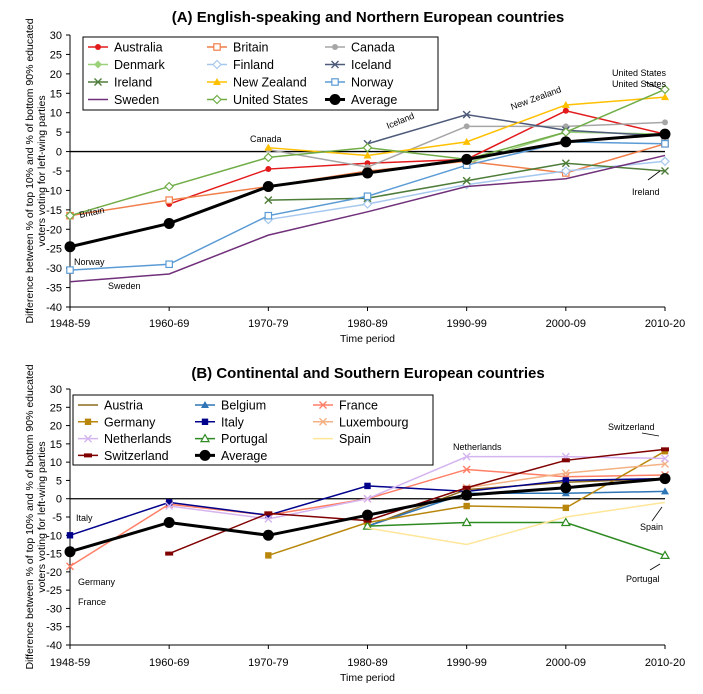 Image resolution: width=703 pixels, height=694 pixels. What do you see at coordinates (54, 308) in the screenshot?
I see `y-tick-label: -40` at bounding box center [54, 308].